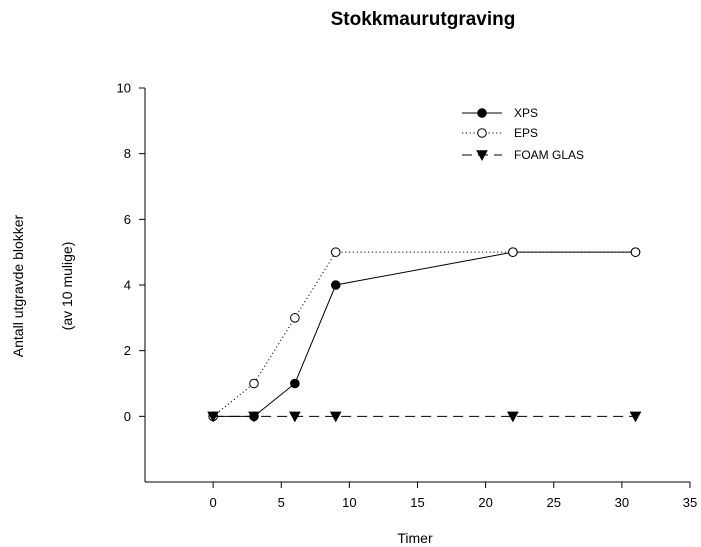 The image size is (701, 547). I want to click on x-tick-label: 10, so click(349, 502).